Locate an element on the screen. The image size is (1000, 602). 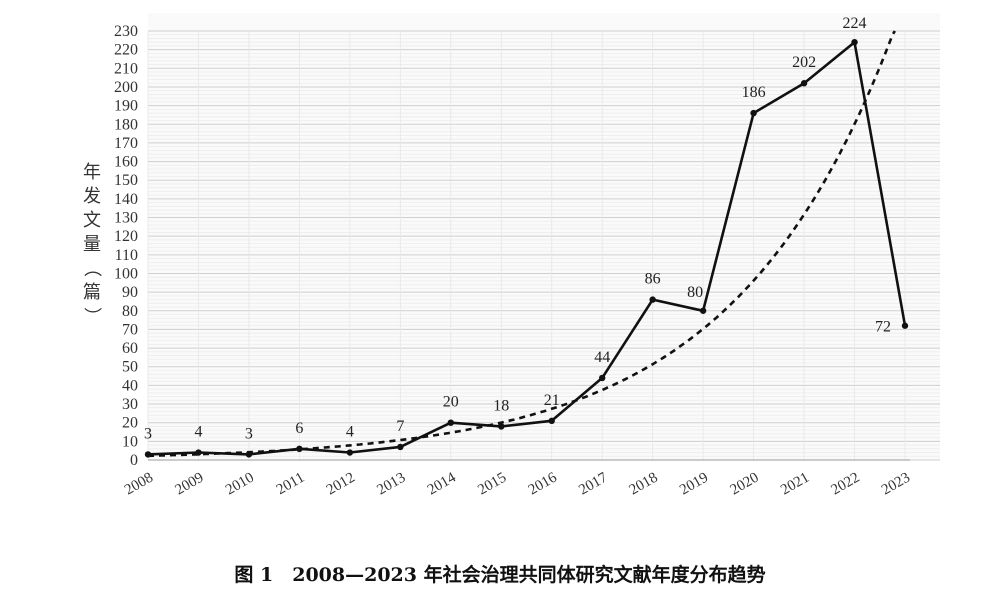
x-tick-label: 2013 is located at coordinates (391, 484).